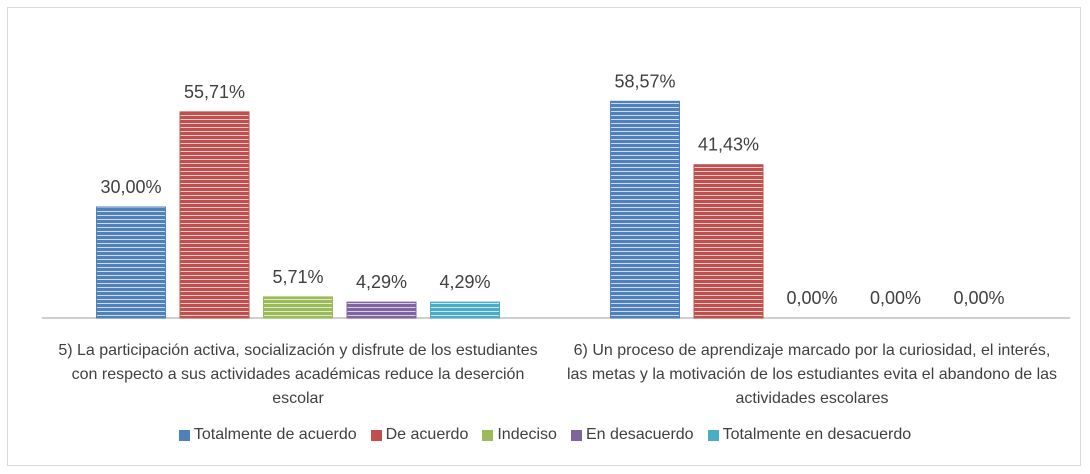  Describe the element at coordinates (130, 187) in the screenshot. I see `value-label: 30,00%` at that location.